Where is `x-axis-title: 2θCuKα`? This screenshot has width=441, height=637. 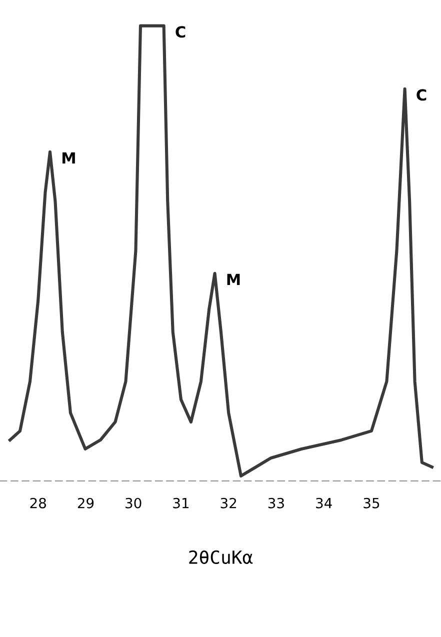 x-axis-title: 2θCuKα is located at coordinates (221, 557).